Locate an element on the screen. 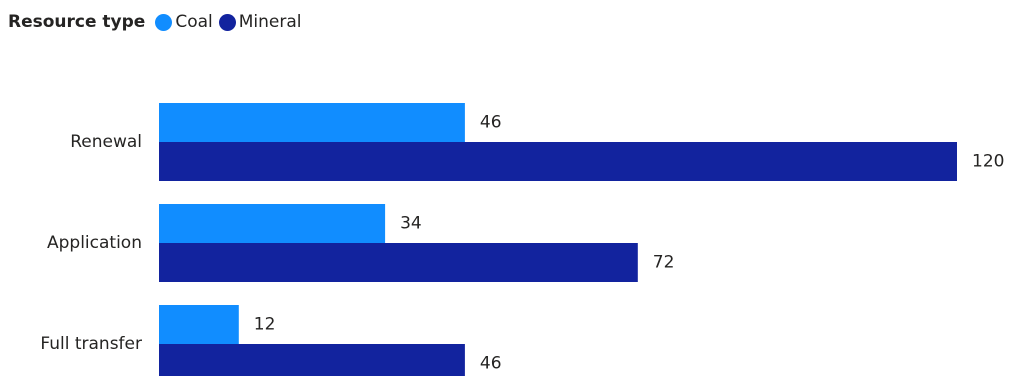 The width and height of the screenshot is (1014, 376). category-label: Application is located at coordinates (94, 243).